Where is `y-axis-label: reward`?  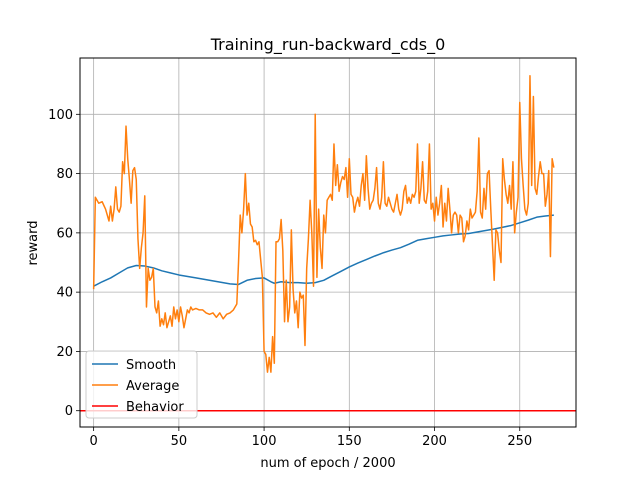
y-axis-label: reward is located at coordinates (33, 242).